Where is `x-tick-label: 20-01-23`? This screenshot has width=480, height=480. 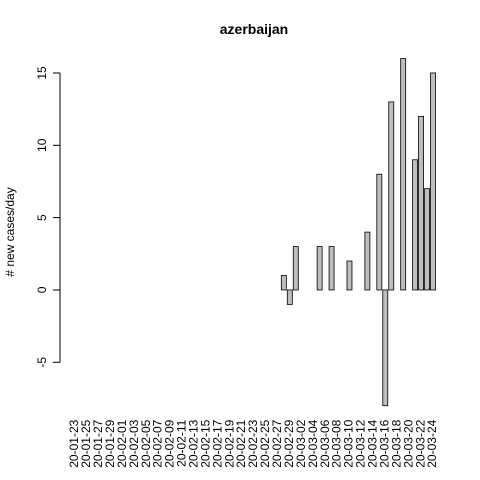
x-tick-label: 20-01-23 is located at coordinates (74, 443).